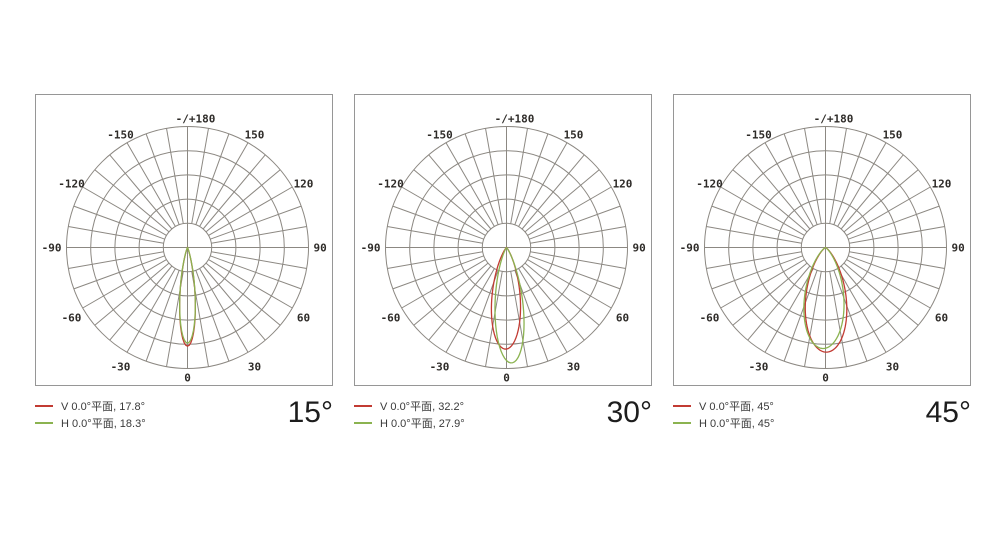 The height and width of the screenshot is (550, 1005). What do you see at coordinates (736, 406) in the screenshot?
I see `v-series-label: V 0.0°平面, 45°` at bounding box center [736, 406].